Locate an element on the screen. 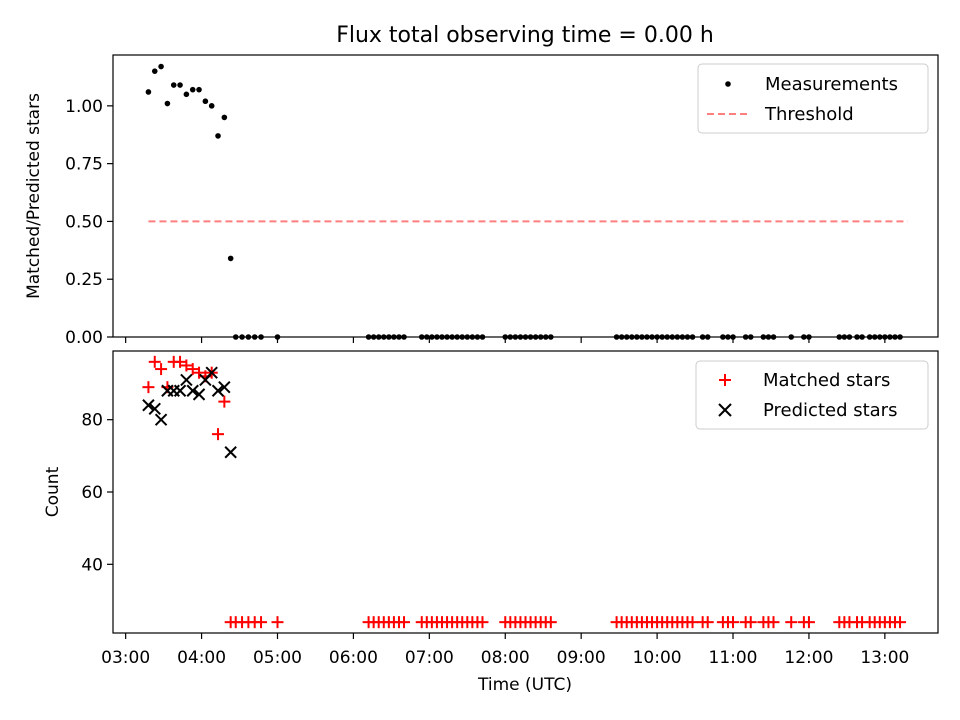 The height and width of the screenshot is (720, 960). top-y-axis-label: Matched/Predicted stars is located at coordinates (34, 196).